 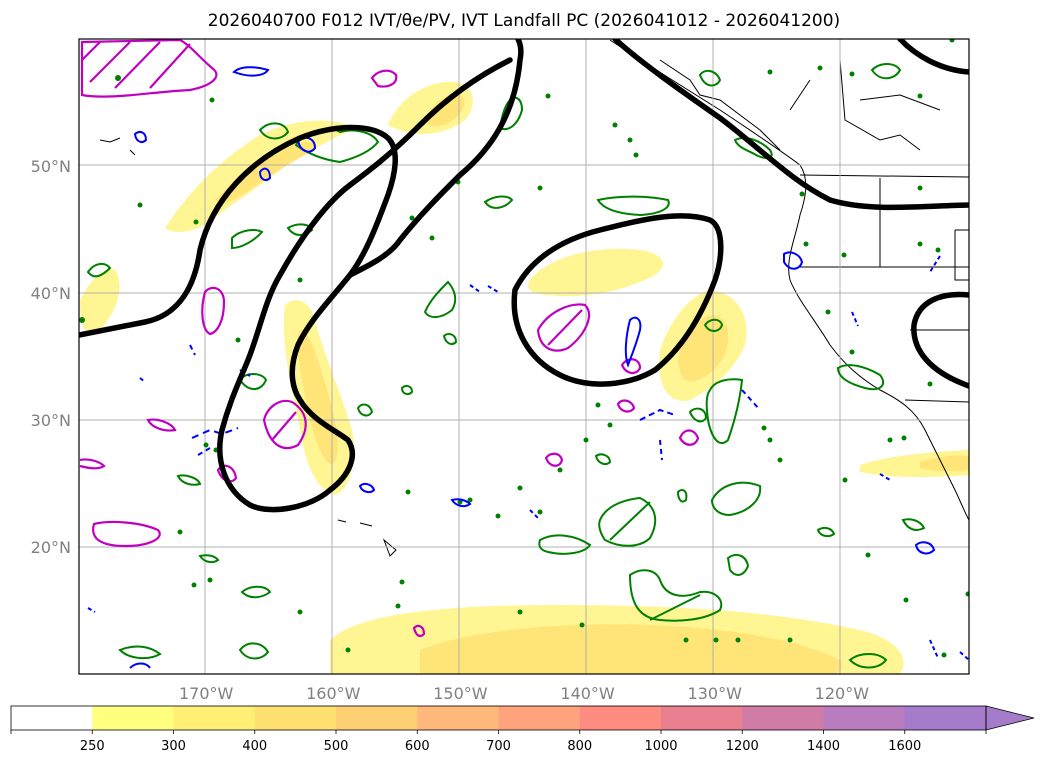 What do you see at coordinates (51, 357) in the screenshot?
I see `latitude-labels: 50°N 40°N 30°N 20°N` at bounding box center [51, 357].